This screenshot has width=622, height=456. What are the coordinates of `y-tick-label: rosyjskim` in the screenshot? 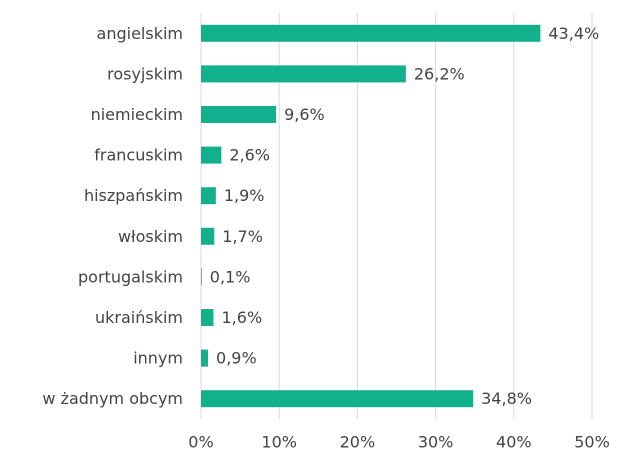 It's located at (145, 73).